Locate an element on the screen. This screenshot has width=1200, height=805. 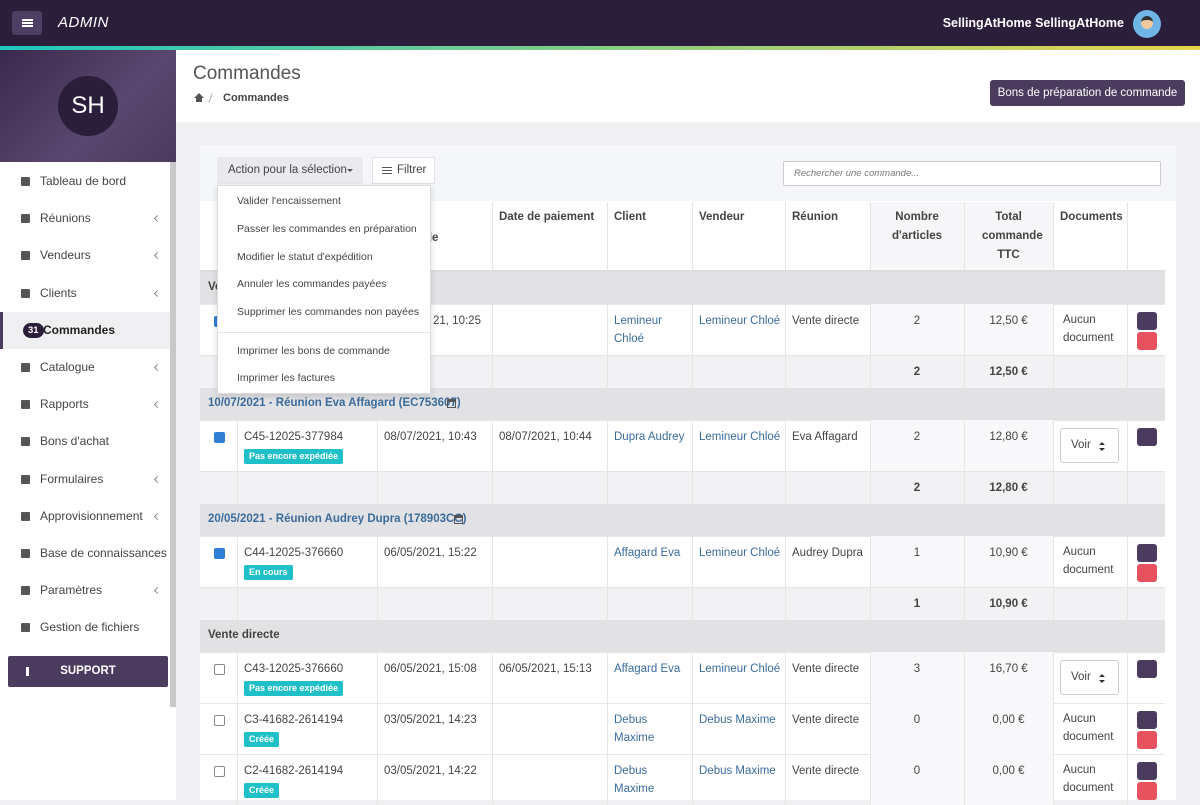
action-button: Action pour la sélection is located at coordinates (290, 170).